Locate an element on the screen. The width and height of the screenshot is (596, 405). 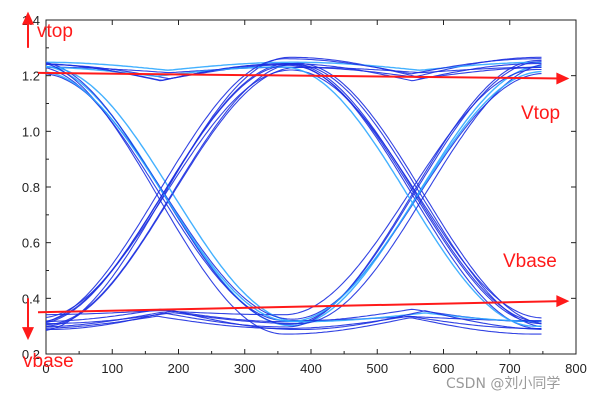
y-tick-label: 0.6 is located at coordinates (31, 243).